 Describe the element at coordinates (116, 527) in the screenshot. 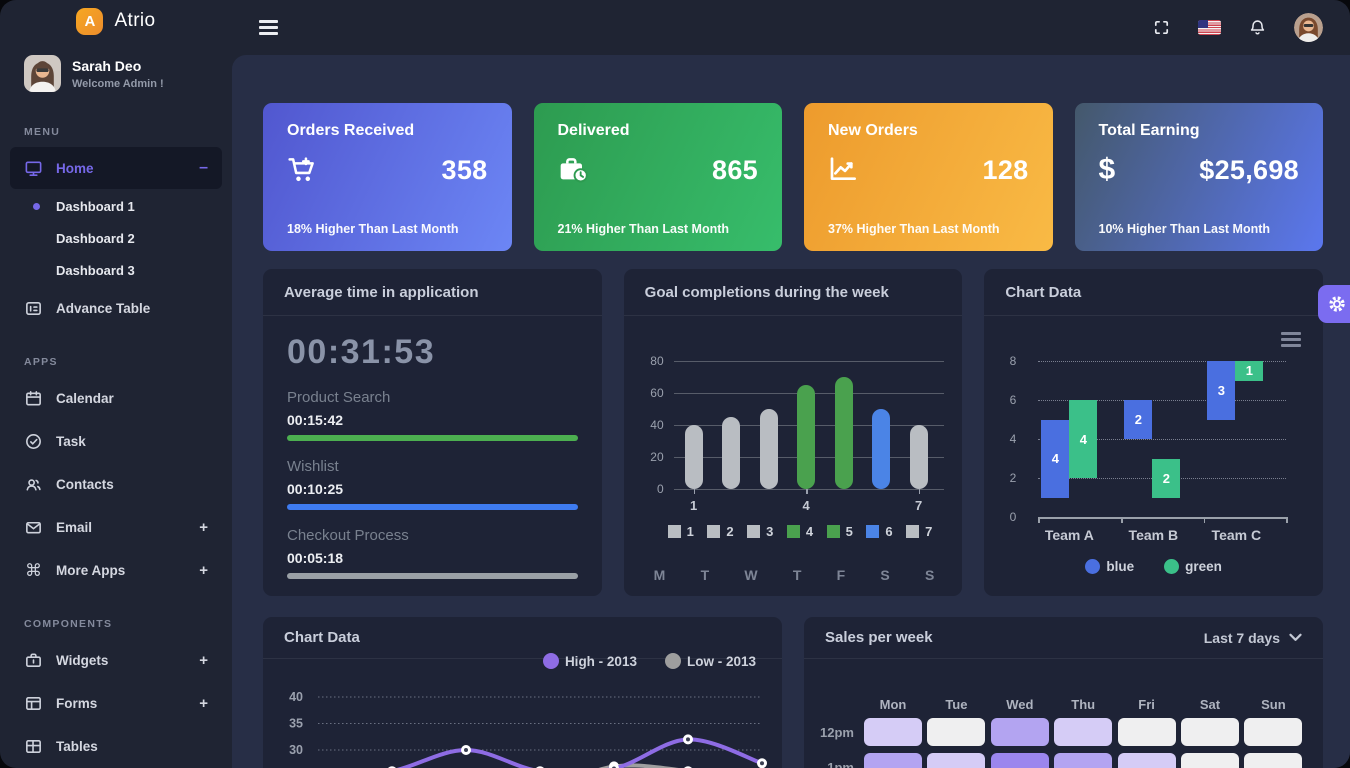

I see `sidebar-item-email: Email +` at that location.